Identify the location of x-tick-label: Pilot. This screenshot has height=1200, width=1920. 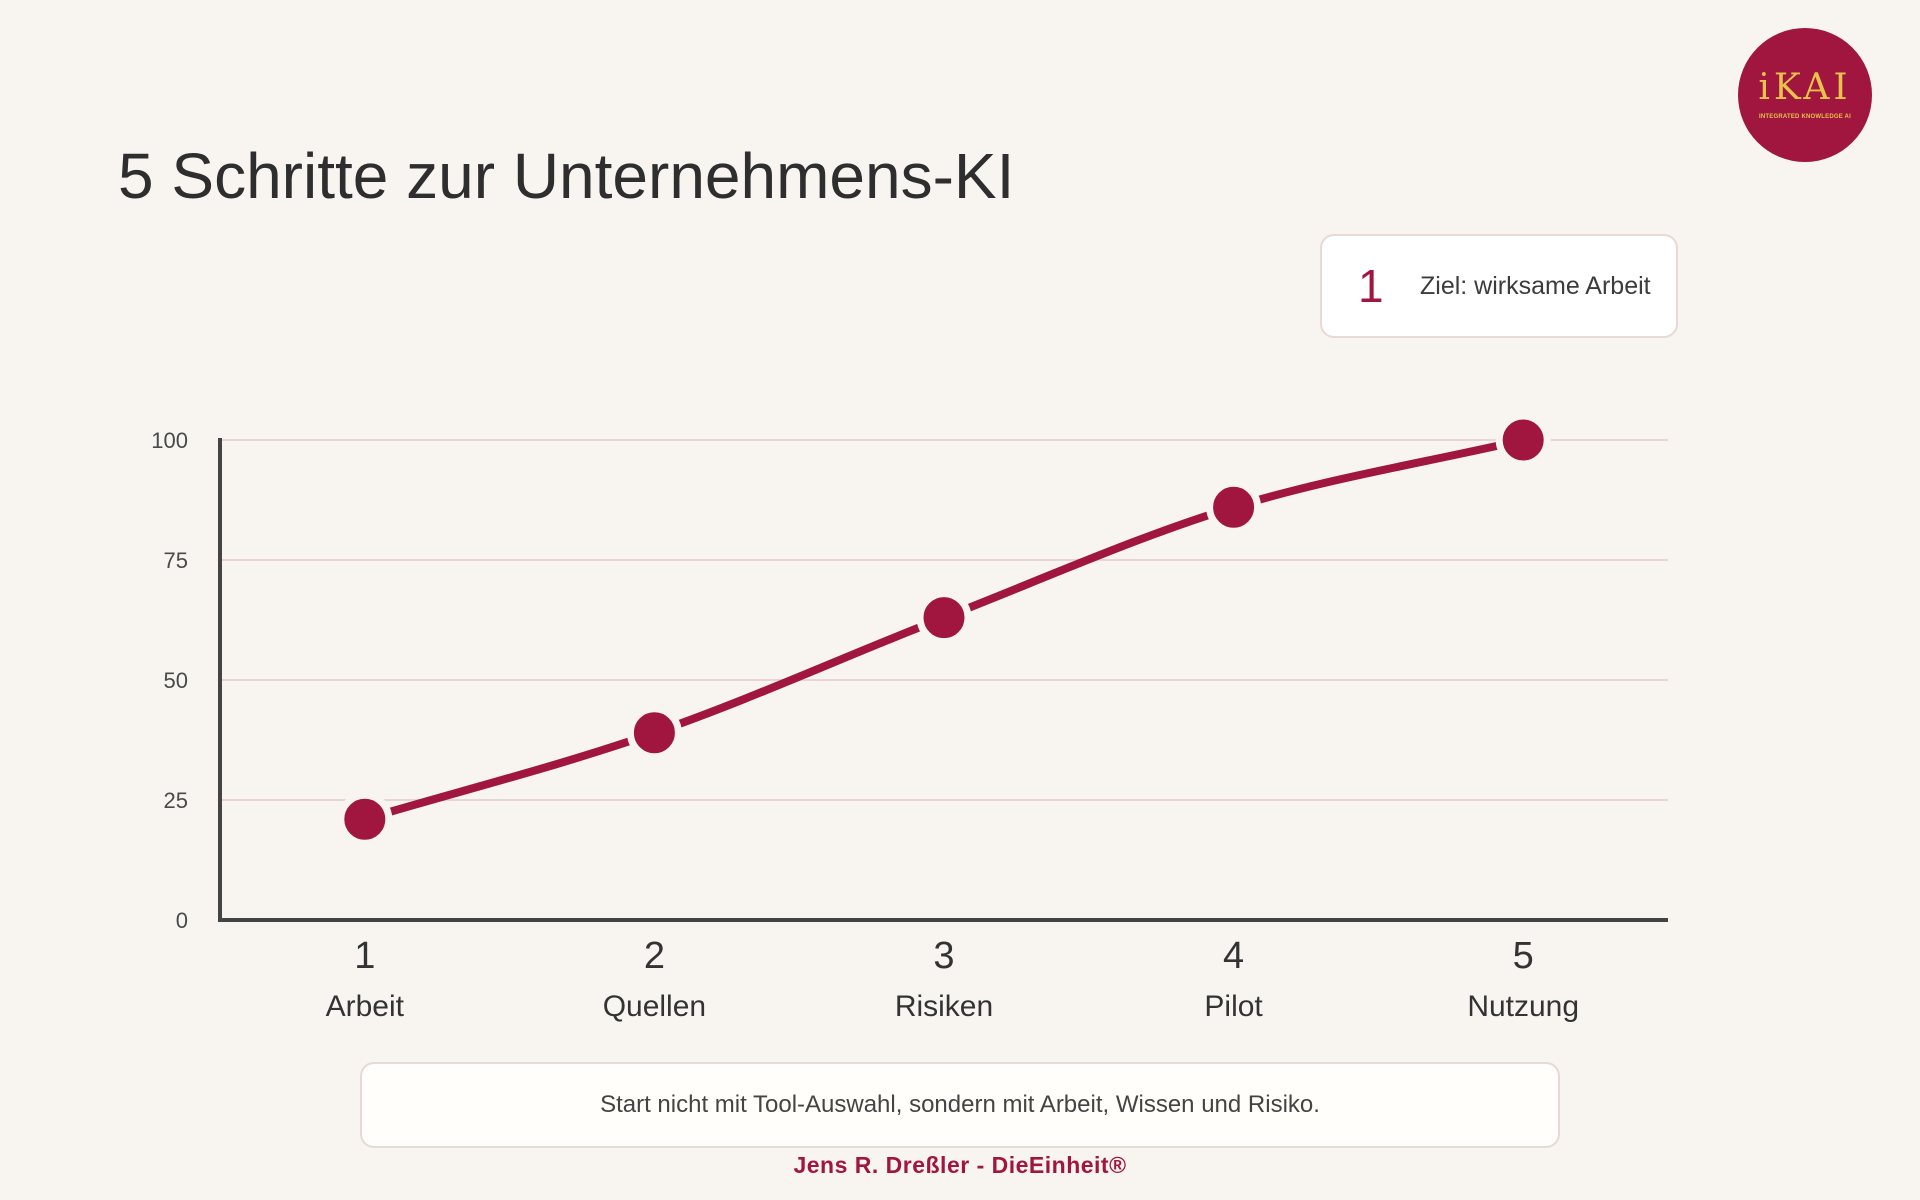
(1233, 1006).